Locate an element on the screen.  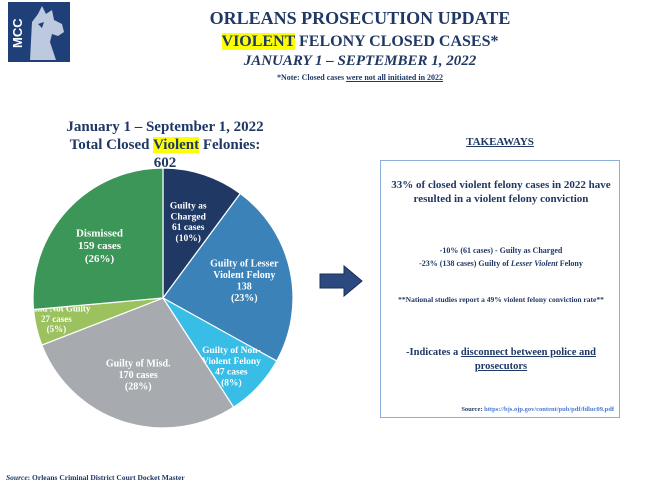
chart-heading-highlight: Violent is located at coordinates (176, 145).